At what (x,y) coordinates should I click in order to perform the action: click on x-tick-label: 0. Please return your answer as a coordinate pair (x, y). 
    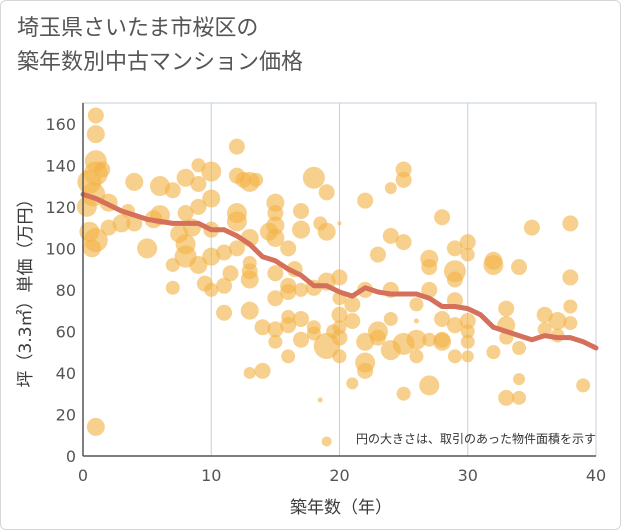
    Looking at the image, I should click on (83, 475).